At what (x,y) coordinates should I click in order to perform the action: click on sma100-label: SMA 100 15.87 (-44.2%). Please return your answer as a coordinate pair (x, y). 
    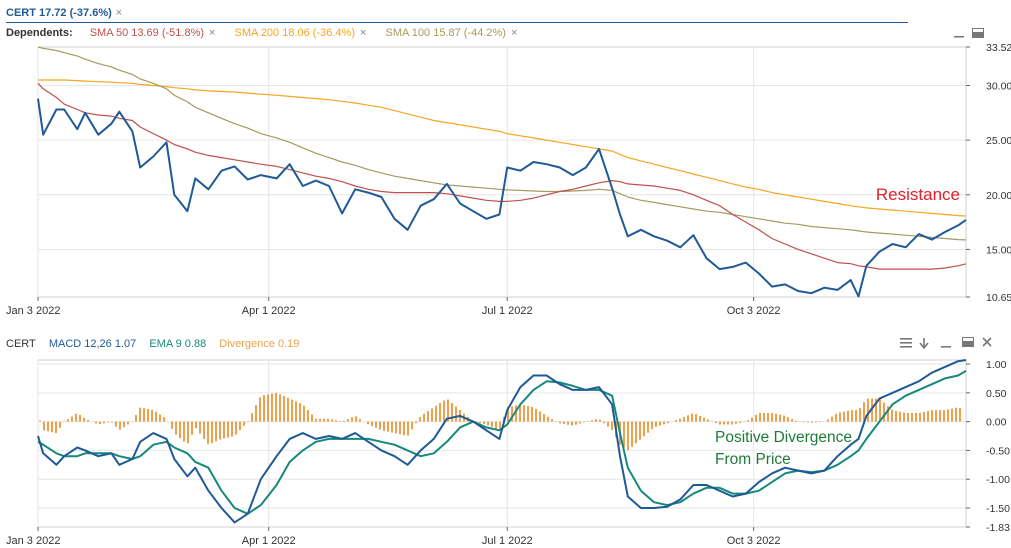
    Looking at the image, I should click on (445, 33).